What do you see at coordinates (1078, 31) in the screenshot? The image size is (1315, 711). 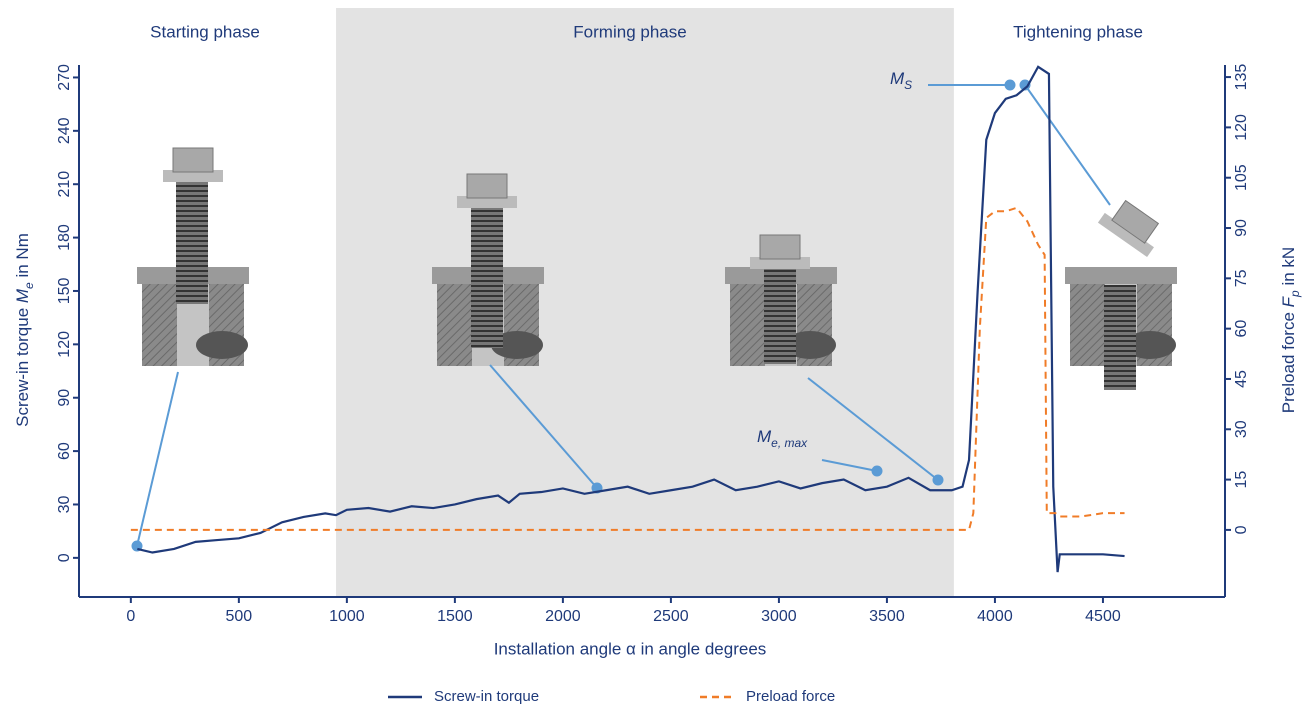 I see `phase-label: Tightening phase` at bounding box center [1078, 31].